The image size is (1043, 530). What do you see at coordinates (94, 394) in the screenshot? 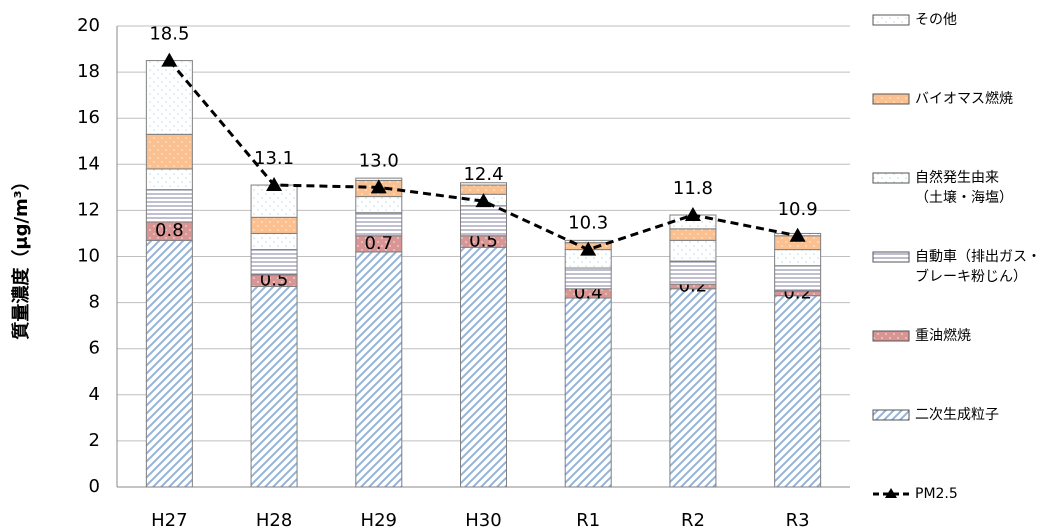
I see `y-tick-label: 4` at bounding box center [94, 394].